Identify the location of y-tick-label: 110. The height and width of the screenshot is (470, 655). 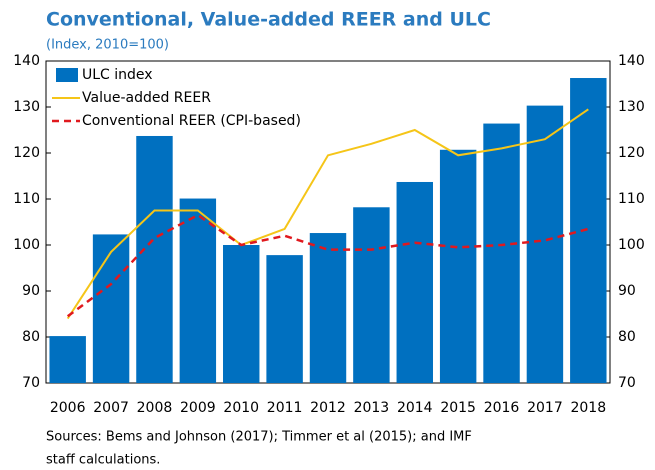
(26, 199).